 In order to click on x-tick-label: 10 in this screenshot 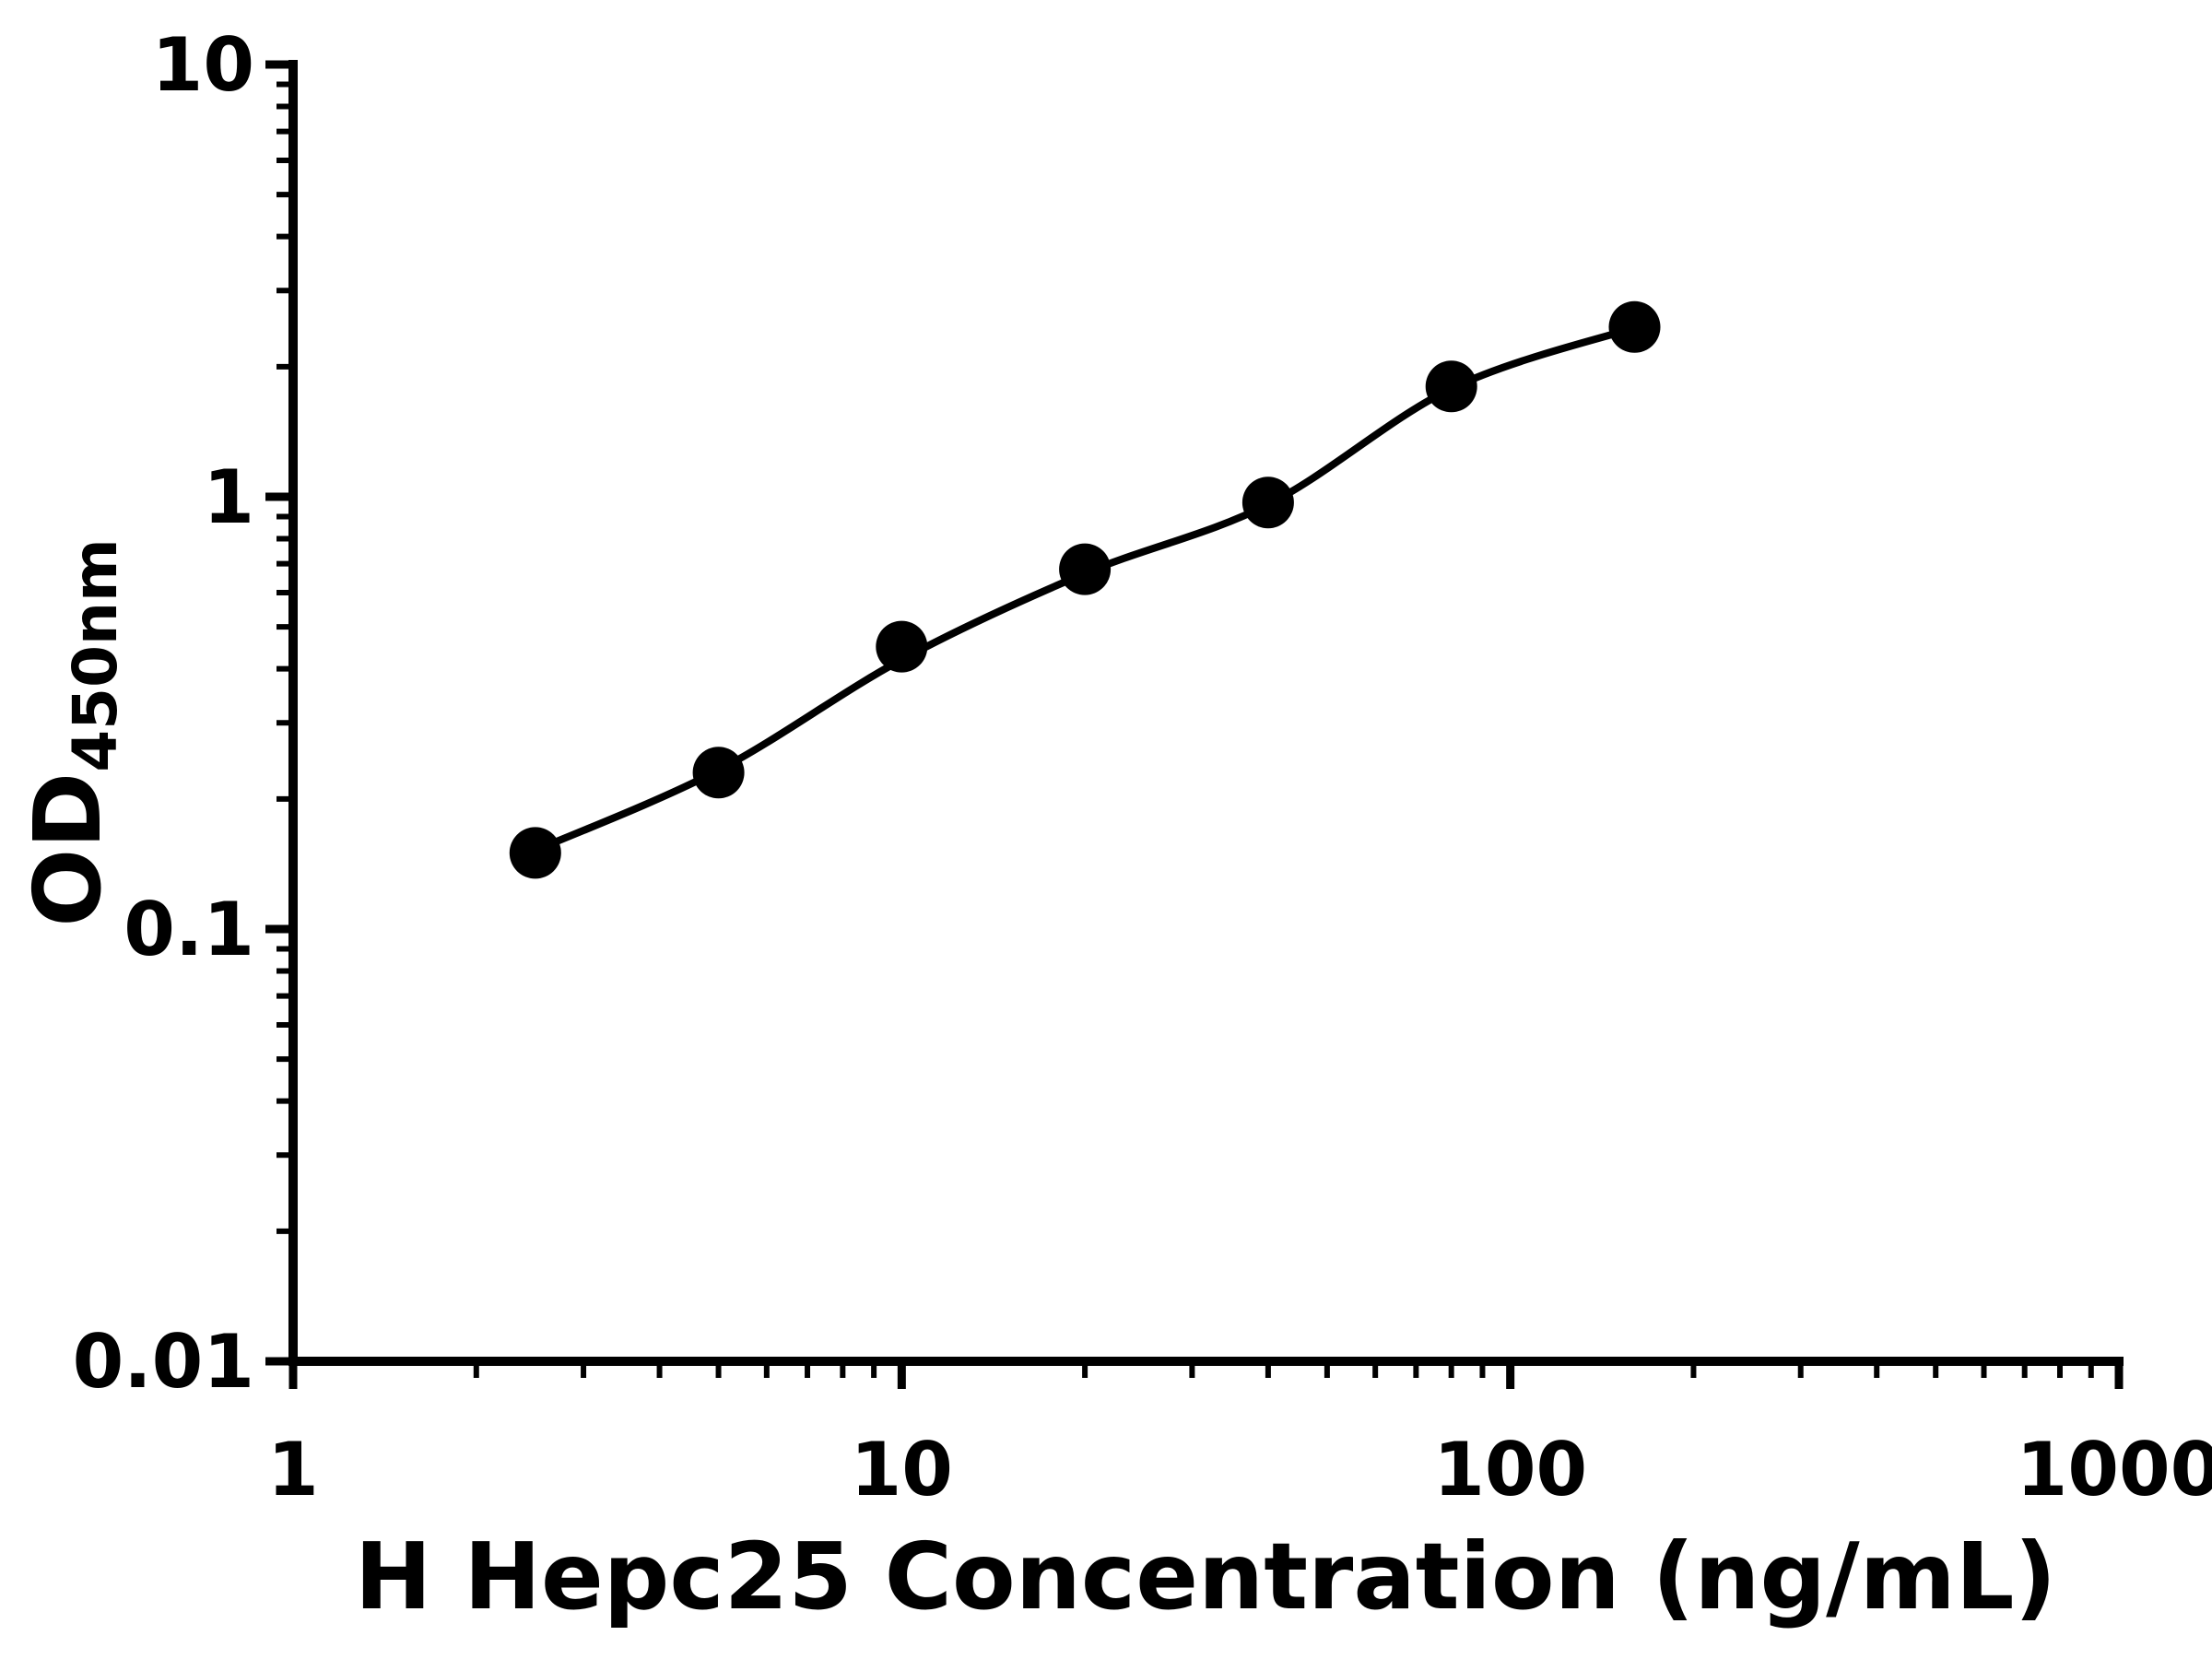, I will do `click(902, 1469)`.